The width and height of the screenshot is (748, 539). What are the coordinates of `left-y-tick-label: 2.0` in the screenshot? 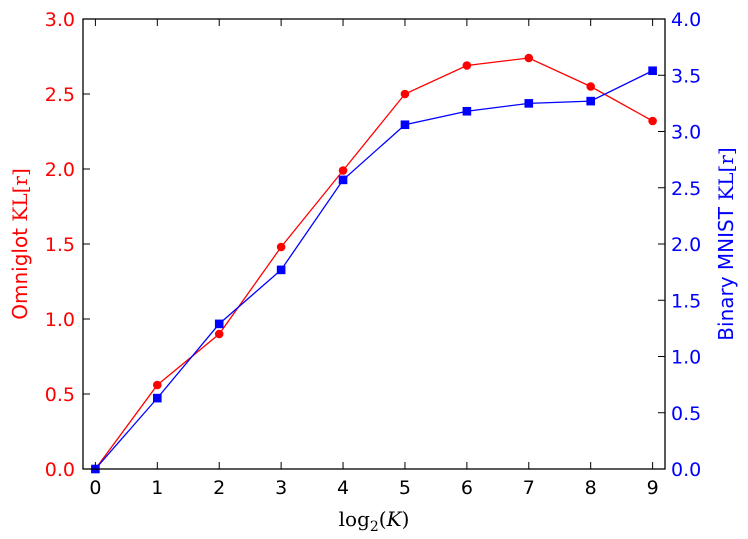 It's located at (60, 170).